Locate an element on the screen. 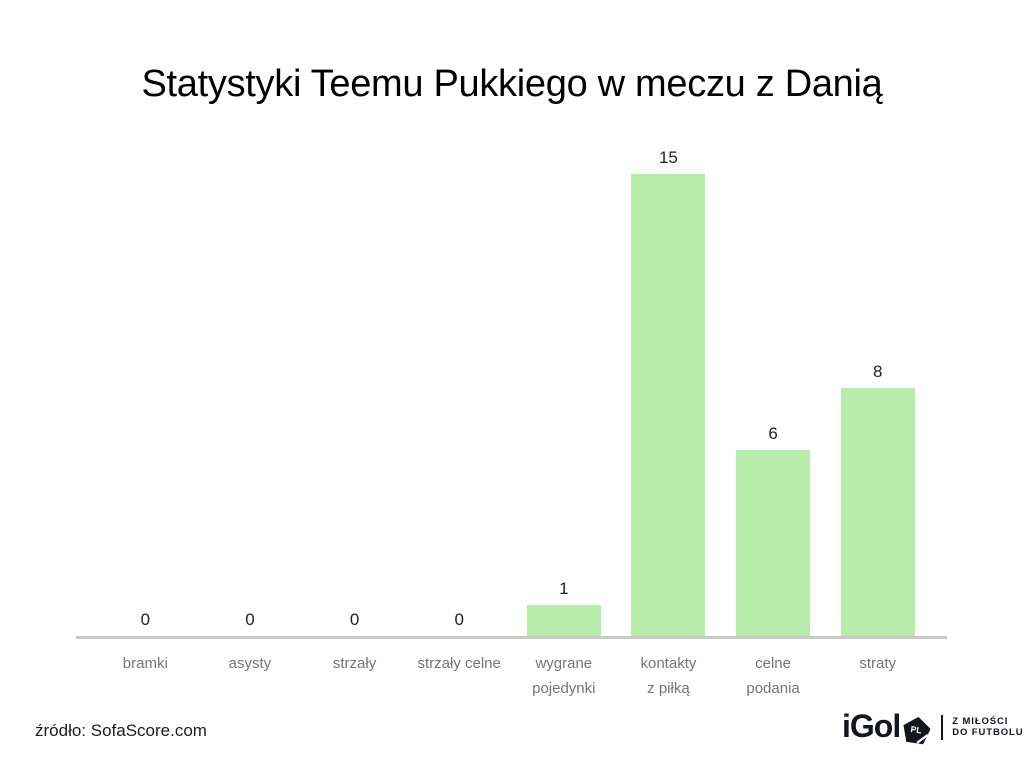 This screenshot has width=1024, height=768. bar-value-label: 8 is located at coordinates (877, 371).